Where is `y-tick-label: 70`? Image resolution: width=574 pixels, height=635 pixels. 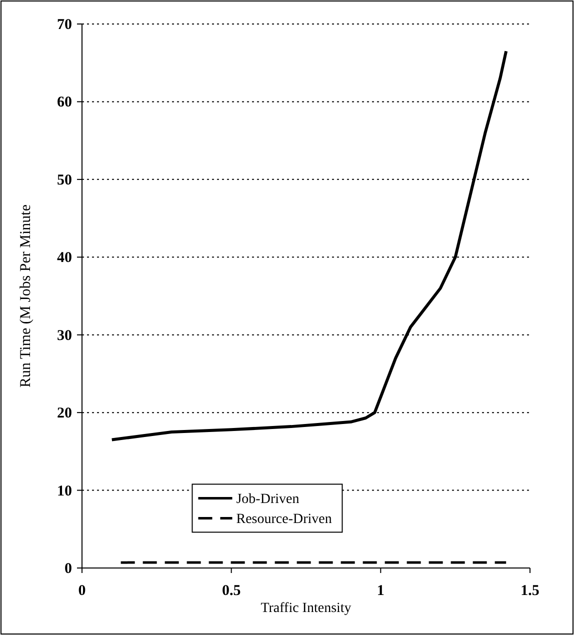
y-tick-label: 70 is located at coordinates (64, 25).